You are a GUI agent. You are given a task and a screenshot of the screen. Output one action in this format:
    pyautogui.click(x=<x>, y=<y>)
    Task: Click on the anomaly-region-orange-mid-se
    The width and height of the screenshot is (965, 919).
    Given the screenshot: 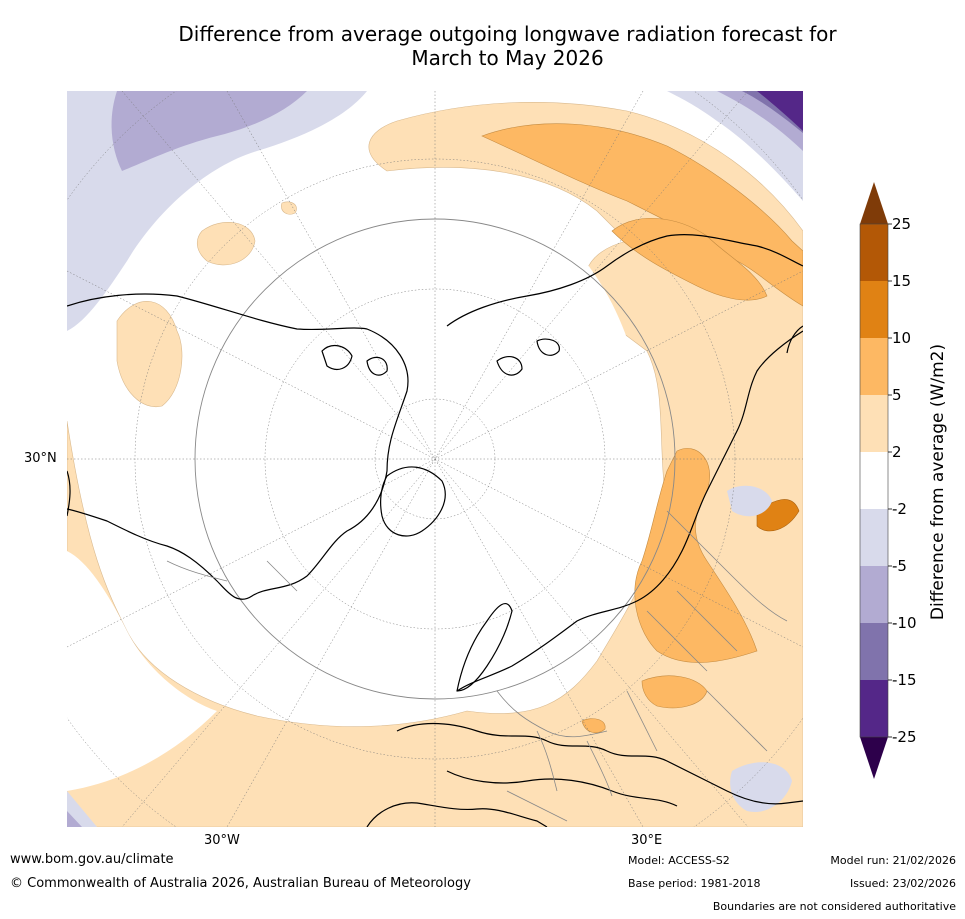 What is the action you would take?
    pyautogui.click(x=674, y=692)
    